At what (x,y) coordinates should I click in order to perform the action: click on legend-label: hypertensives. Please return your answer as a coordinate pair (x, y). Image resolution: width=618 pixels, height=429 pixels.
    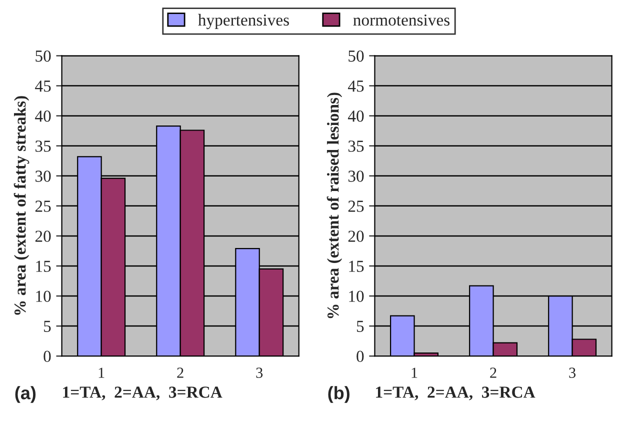
    Looking at the image, I should click on (243, 22).